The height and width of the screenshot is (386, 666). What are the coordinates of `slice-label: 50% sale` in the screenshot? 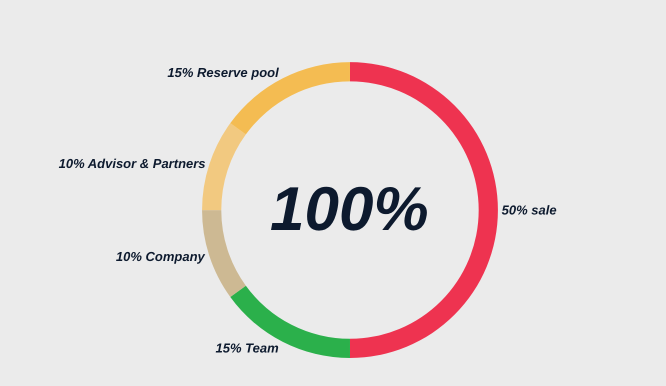 It's located at (529, 210).